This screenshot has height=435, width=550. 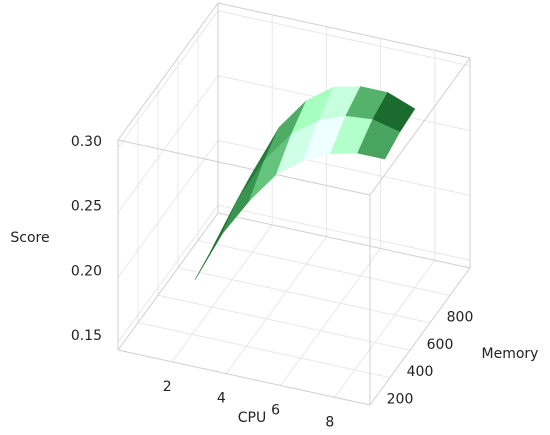 What do you see at coordinates (86, 271) in the screenshot?
I see `z-tick-label: 0.20` at bounding box center [86, 271].